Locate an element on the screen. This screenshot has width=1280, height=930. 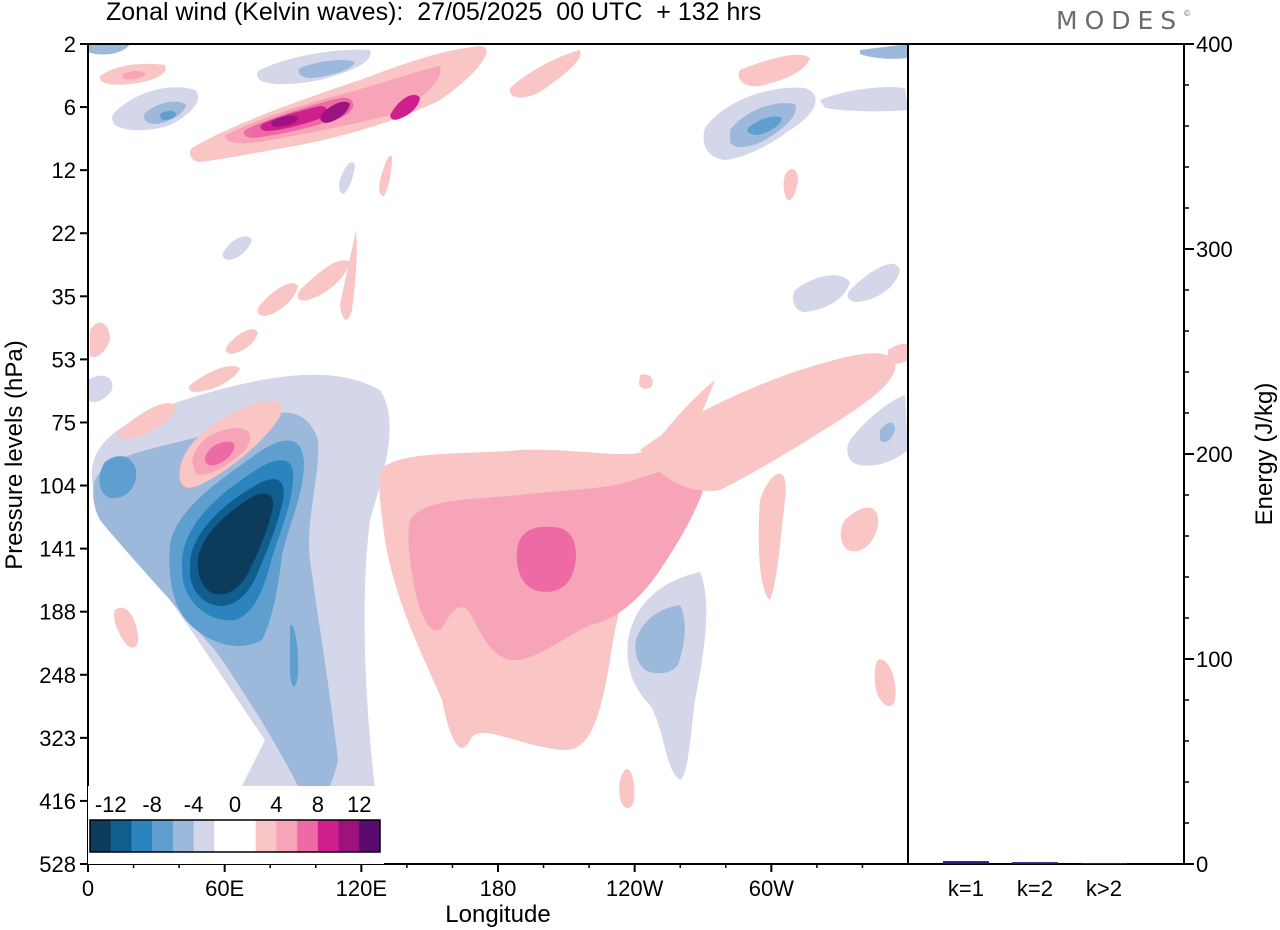
energy-y-tick-label: 400 is located at coordinates (1214, 44).